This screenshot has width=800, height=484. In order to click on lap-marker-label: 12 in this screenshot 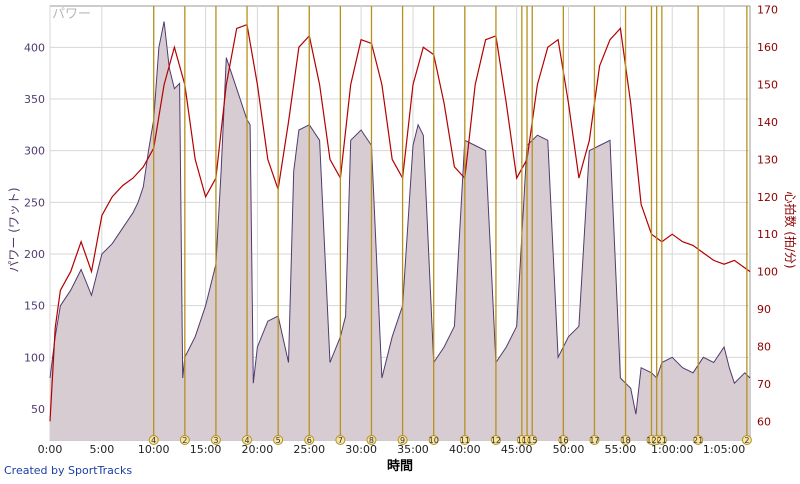, I will do `click(496, 440)`.